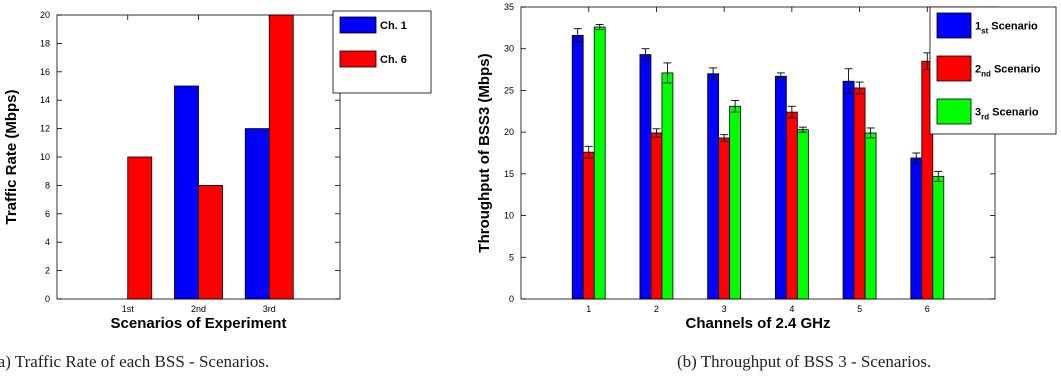 The width and height of the screenshot is (1061, 383). I want to click on x-tick-label: 5, so click(859, 309).